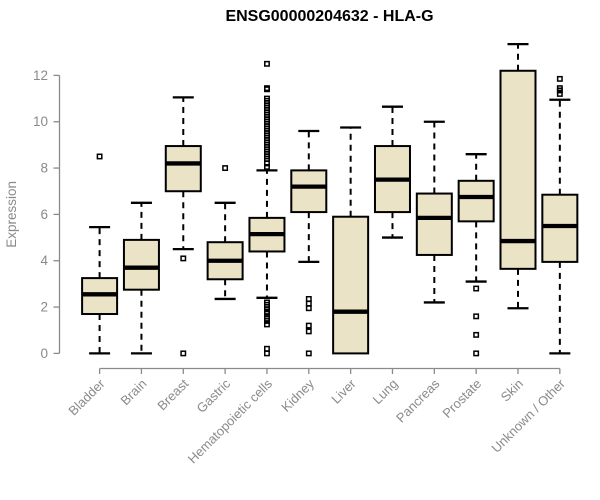 This screenshot has height=500, width=600. I want to click on chart-title: ENSG00000204632 - HLA-G, so click(329, 16).